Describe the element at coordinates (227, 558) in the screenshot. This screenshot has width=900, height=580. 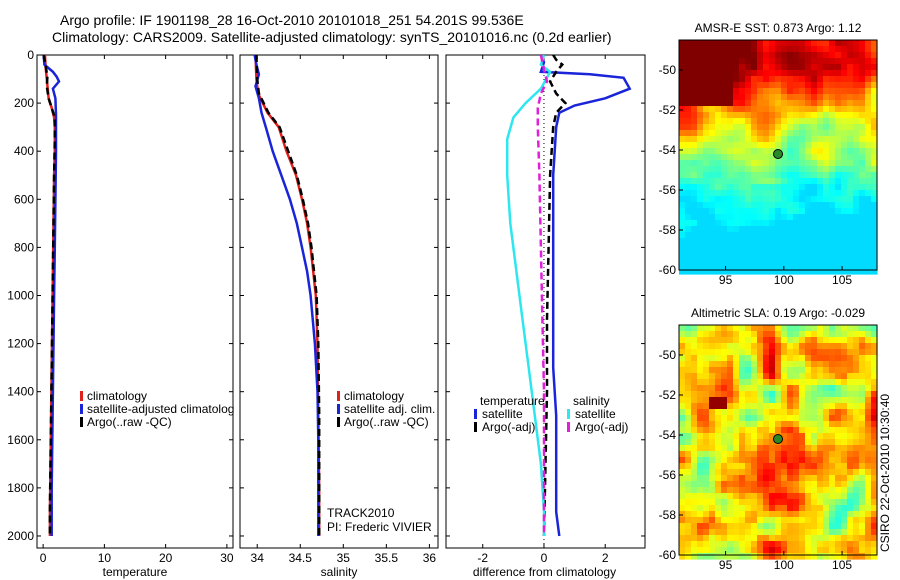
I see `x-tick-label: 30` at that location.